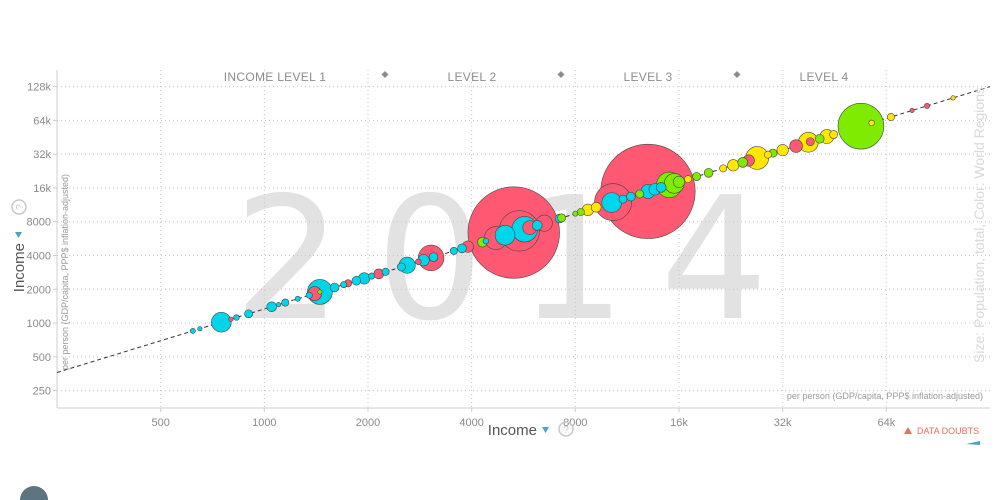 This screenshot has width=1000, height=500. Describe the element at coordinates (471, 423) in the screenshot. I see `x-tick-label: 4000` at that location.